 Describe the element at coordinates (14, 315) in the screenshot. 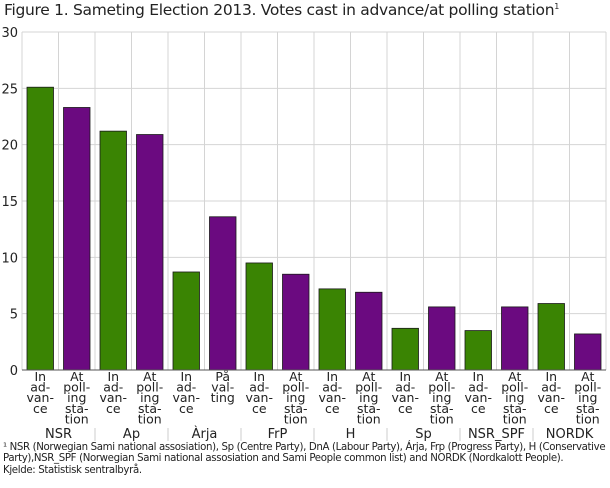

I see `y-tick-label: 5` at that location.